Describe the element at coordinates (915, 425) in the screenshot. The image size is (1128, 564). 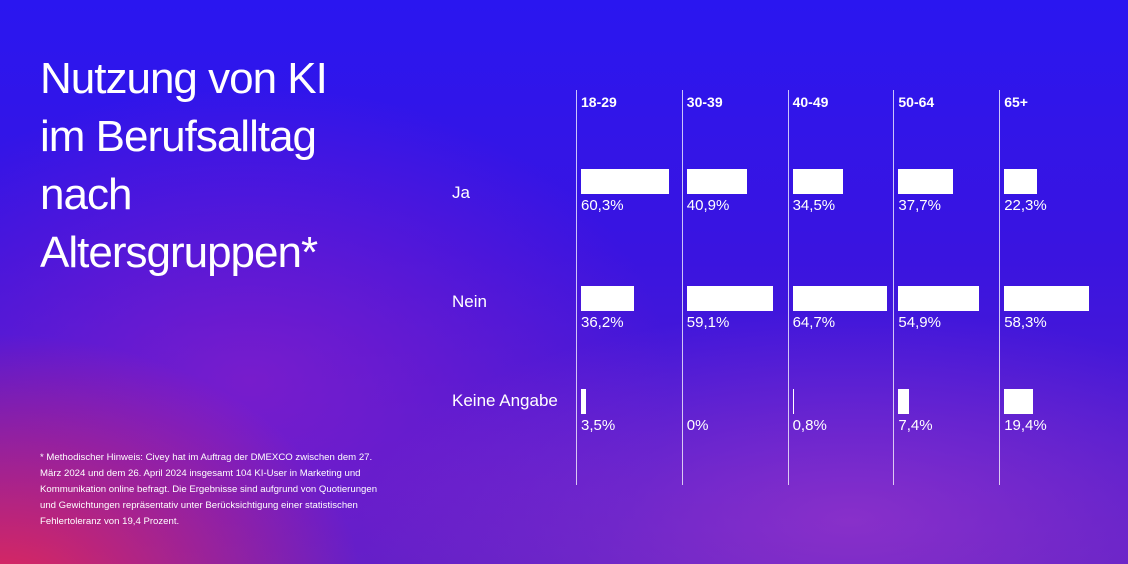
I see `value-label: 7,4%` at that location.